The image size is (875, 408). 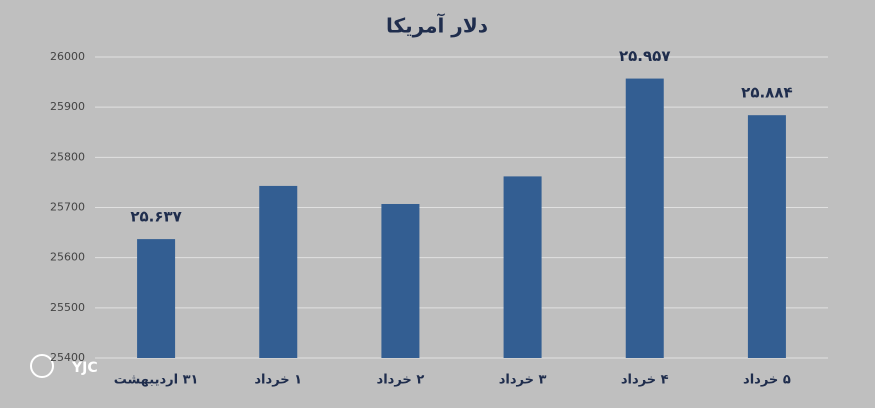 I want to click on chart-title: دلار آمریکا, so click(x=437, y=25).